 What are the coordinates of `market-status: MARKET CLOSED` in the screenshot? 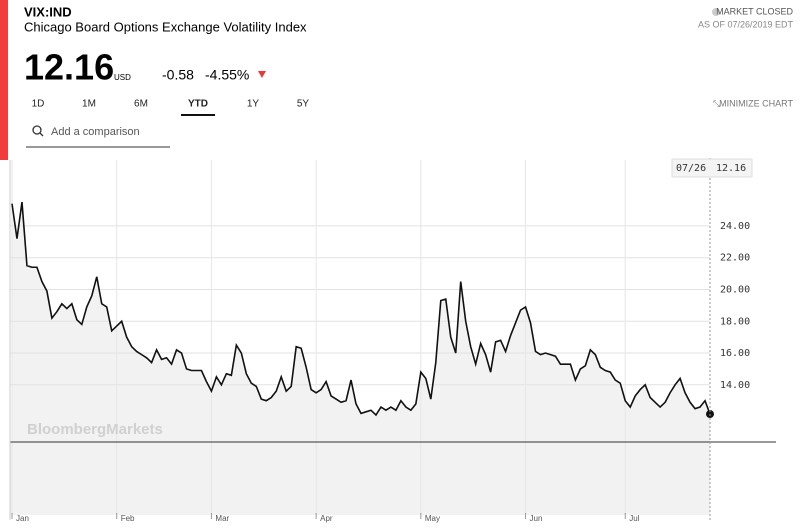 It's located at (754, 11).